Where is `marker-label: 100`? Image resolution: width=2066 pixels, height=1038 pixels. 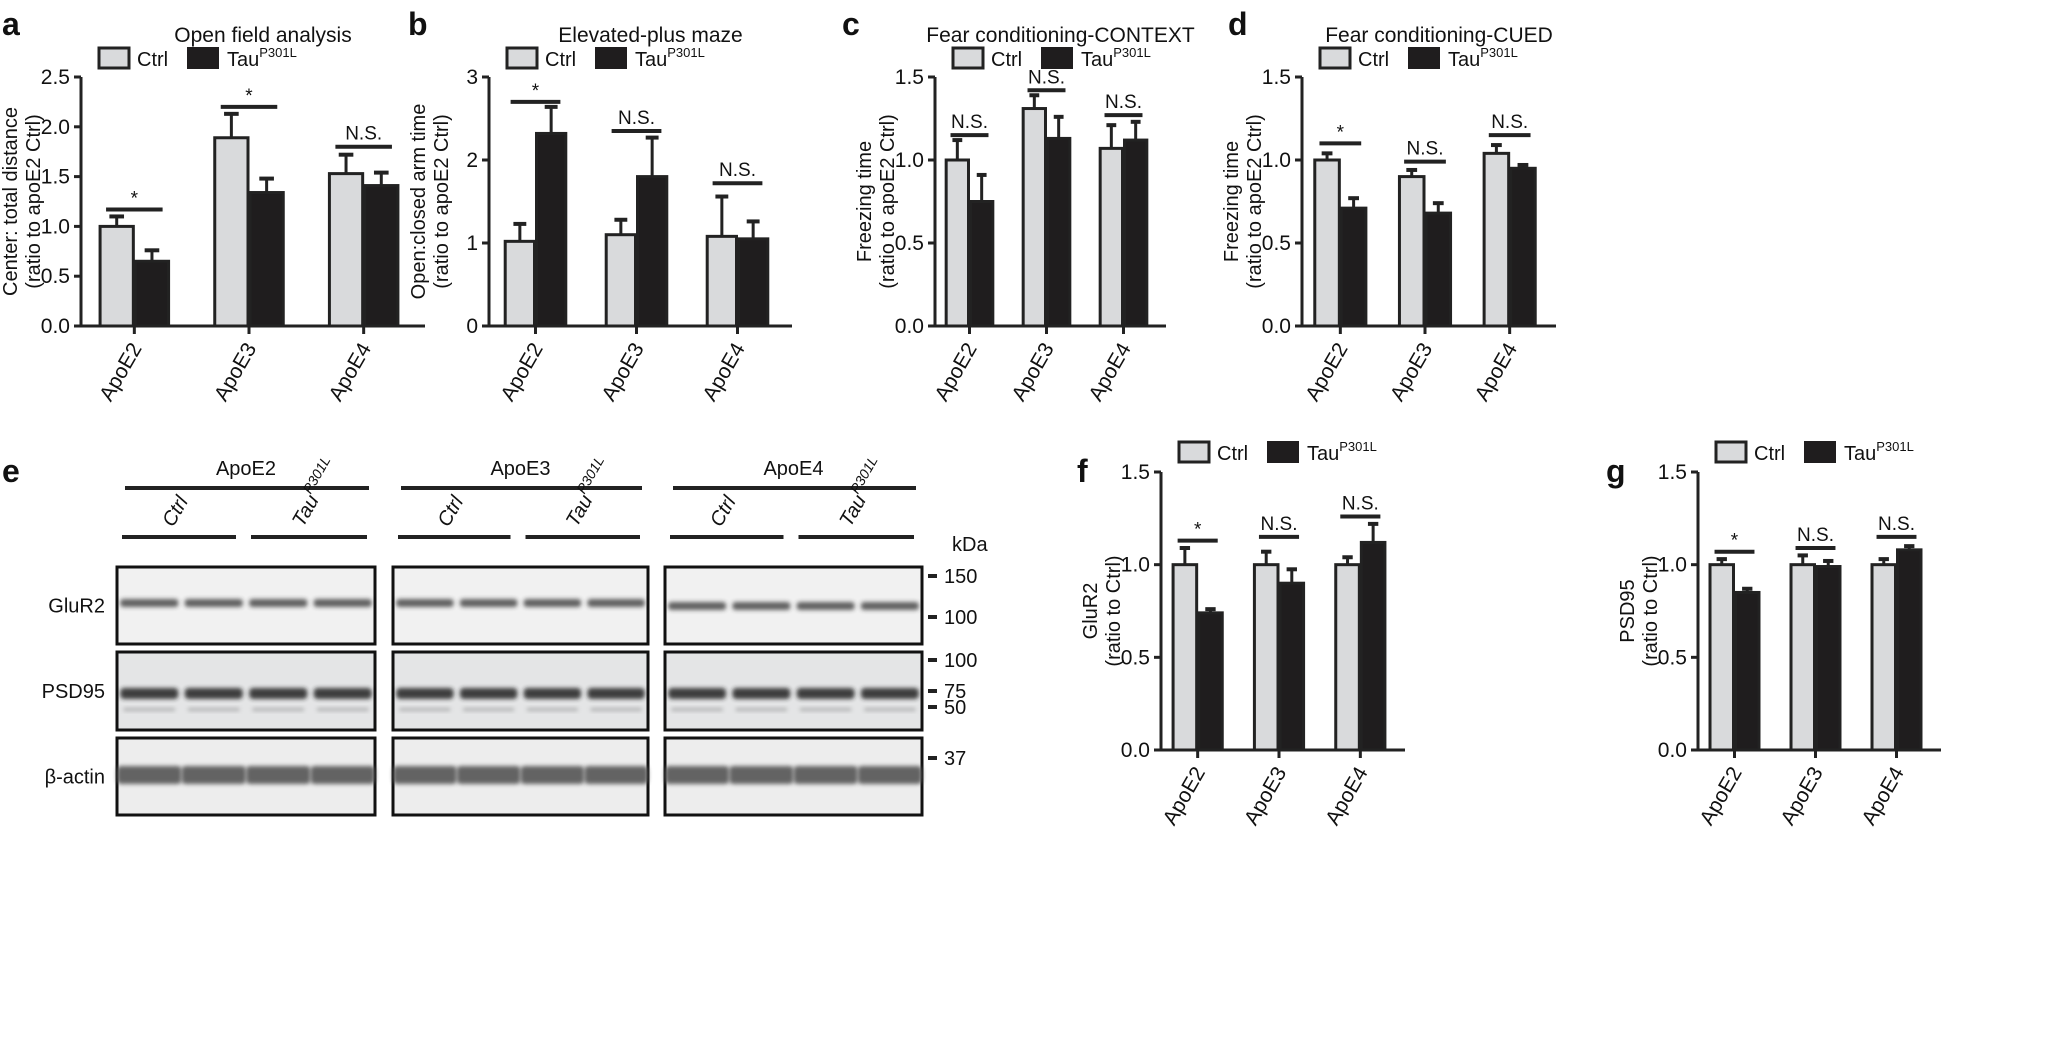
marker-label: 100 is located at coordinates (960, 618).